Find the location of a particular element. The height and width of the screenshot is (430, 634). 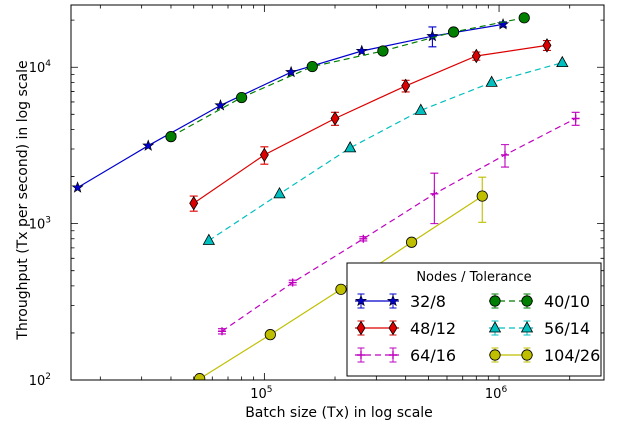

x-tick-label: 106 is located at coordinates (496, 393).